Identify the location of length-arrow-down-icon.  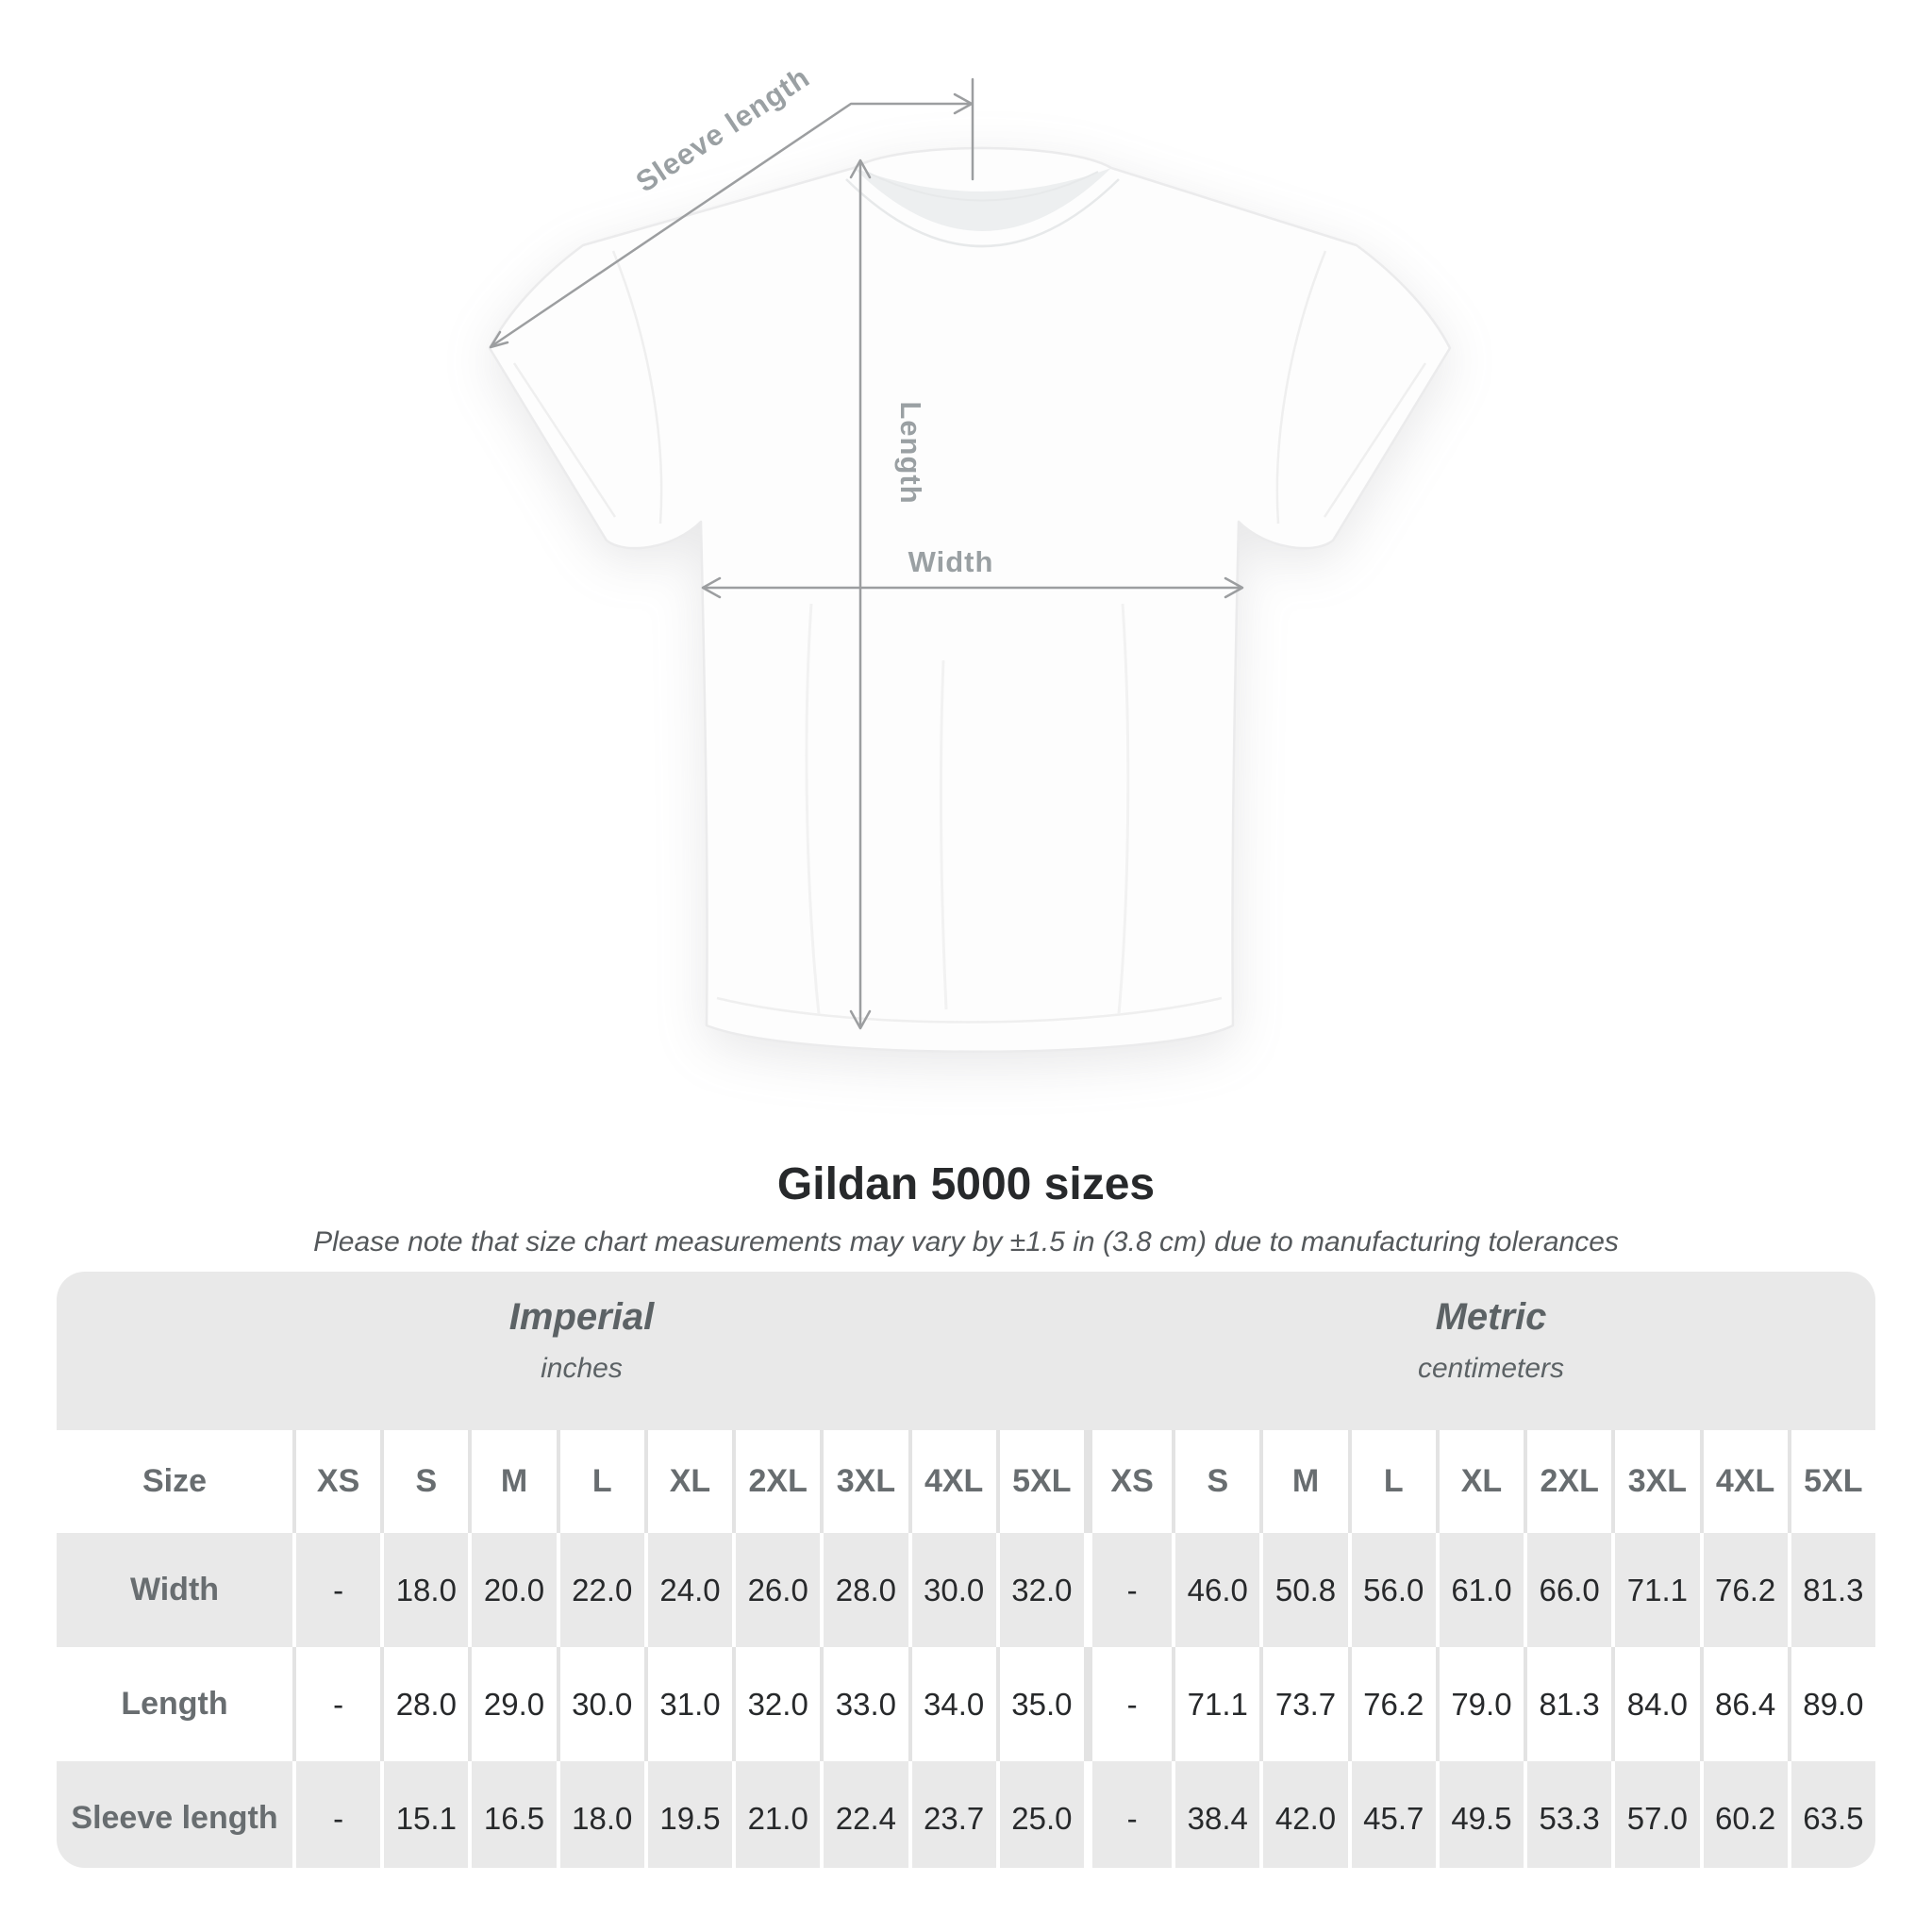
(861, 1020).